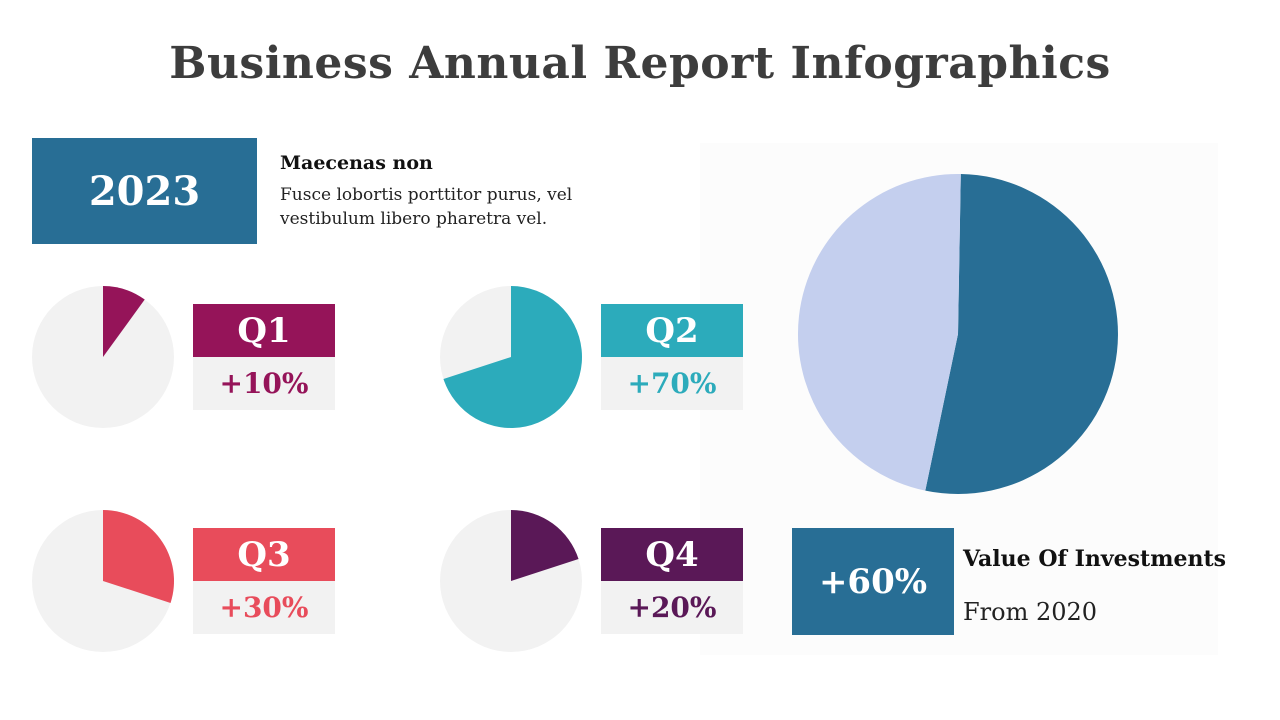 This screenshot has height=720, width=1280. I want to click on q1-pie-chart, so click(103, 357).